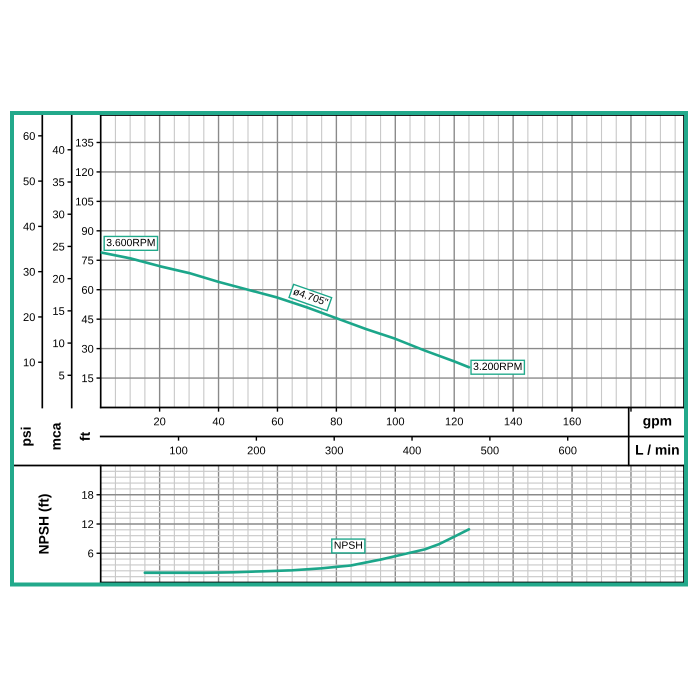  What do you see at coordinates (85, 172) in the screenshot?
I see `y-tick-label: 120` at bounding box center [85, 172].